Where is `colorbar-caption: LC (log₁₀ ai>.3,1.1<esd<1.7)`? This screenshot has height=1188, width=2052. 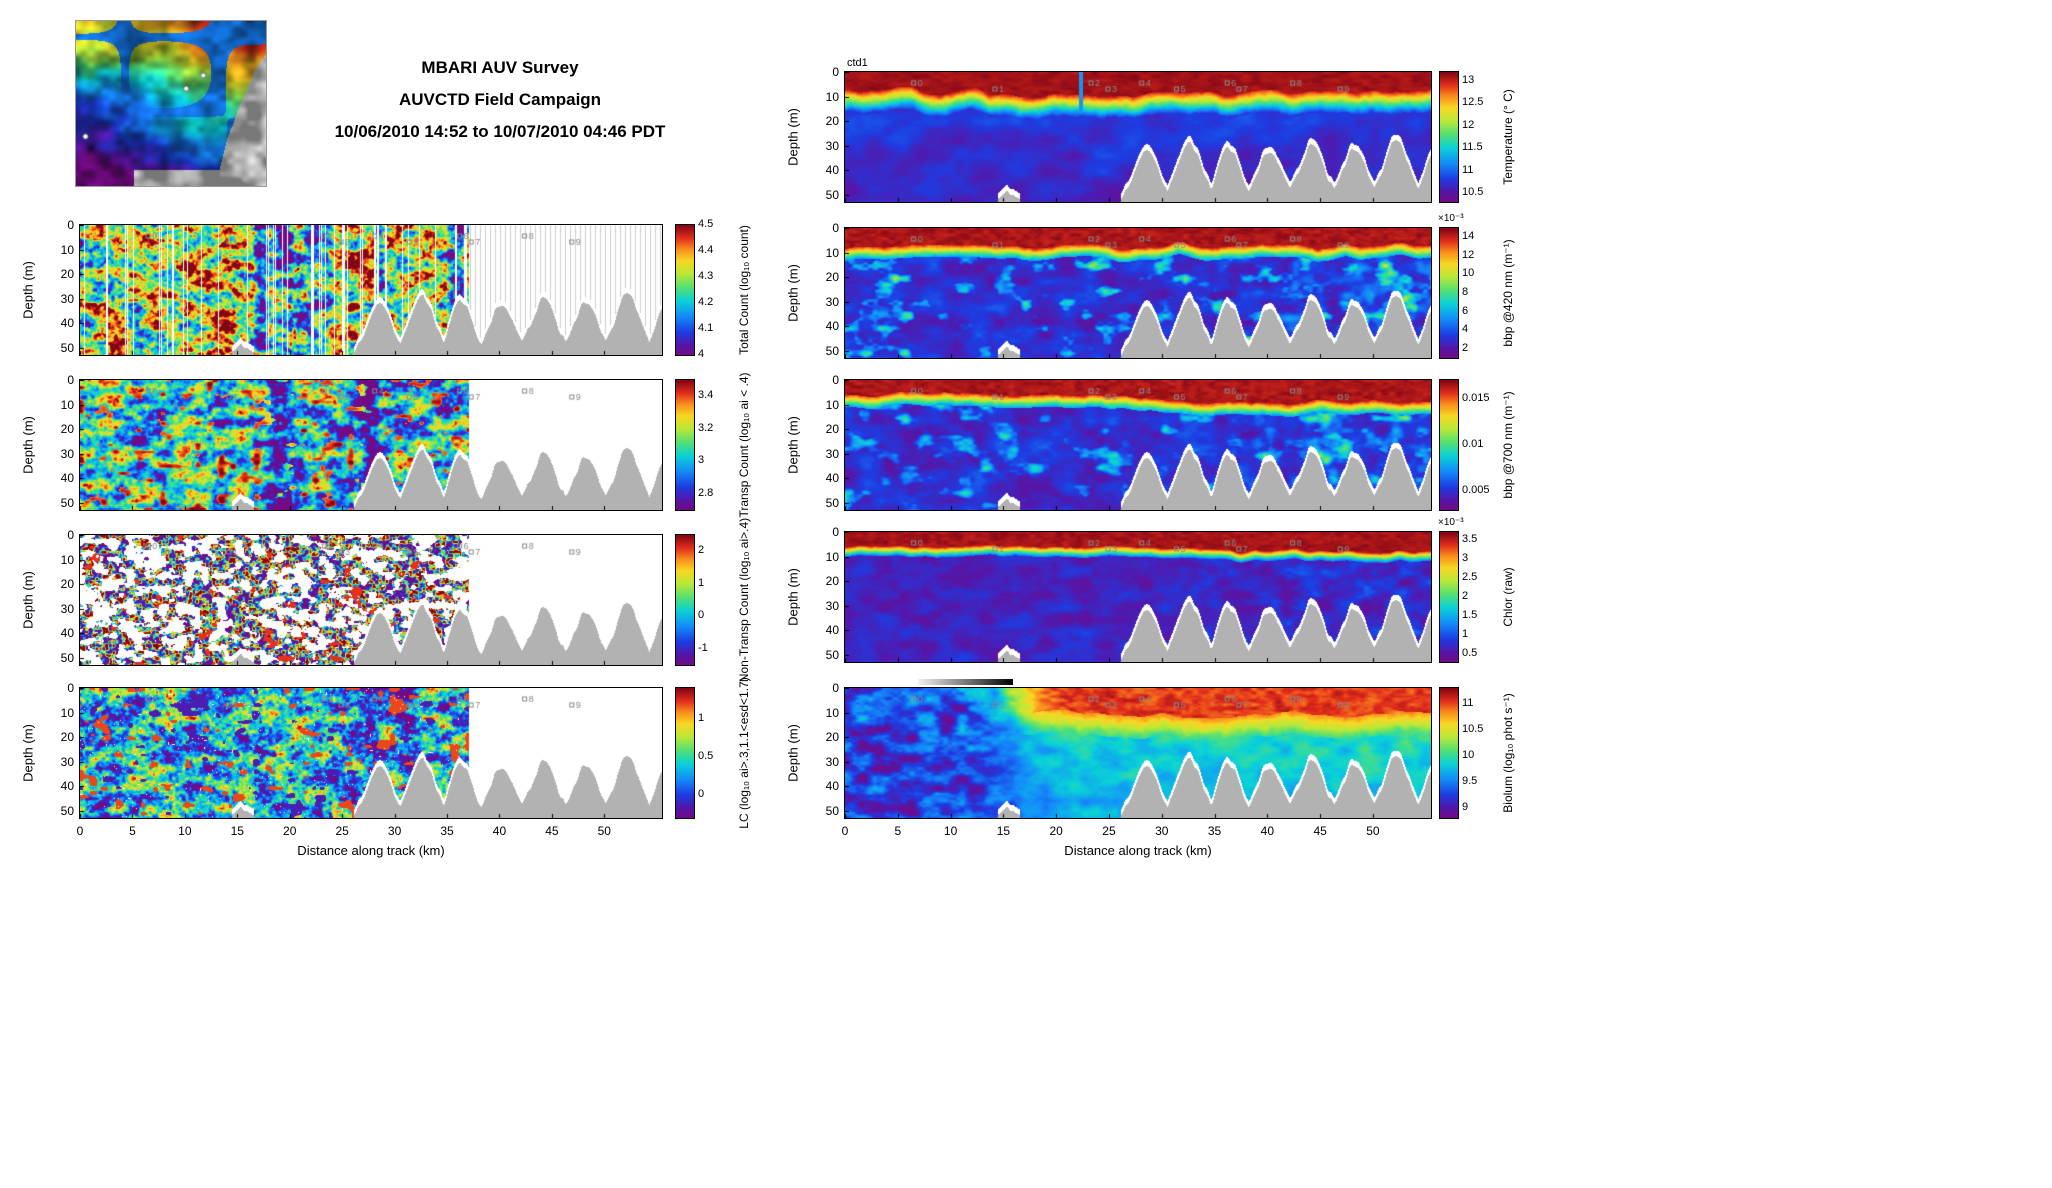
colorbar-caption: LC (log₁₀ ai>.3,1.1<esd<1.7) is located at coordinates (744, 753).